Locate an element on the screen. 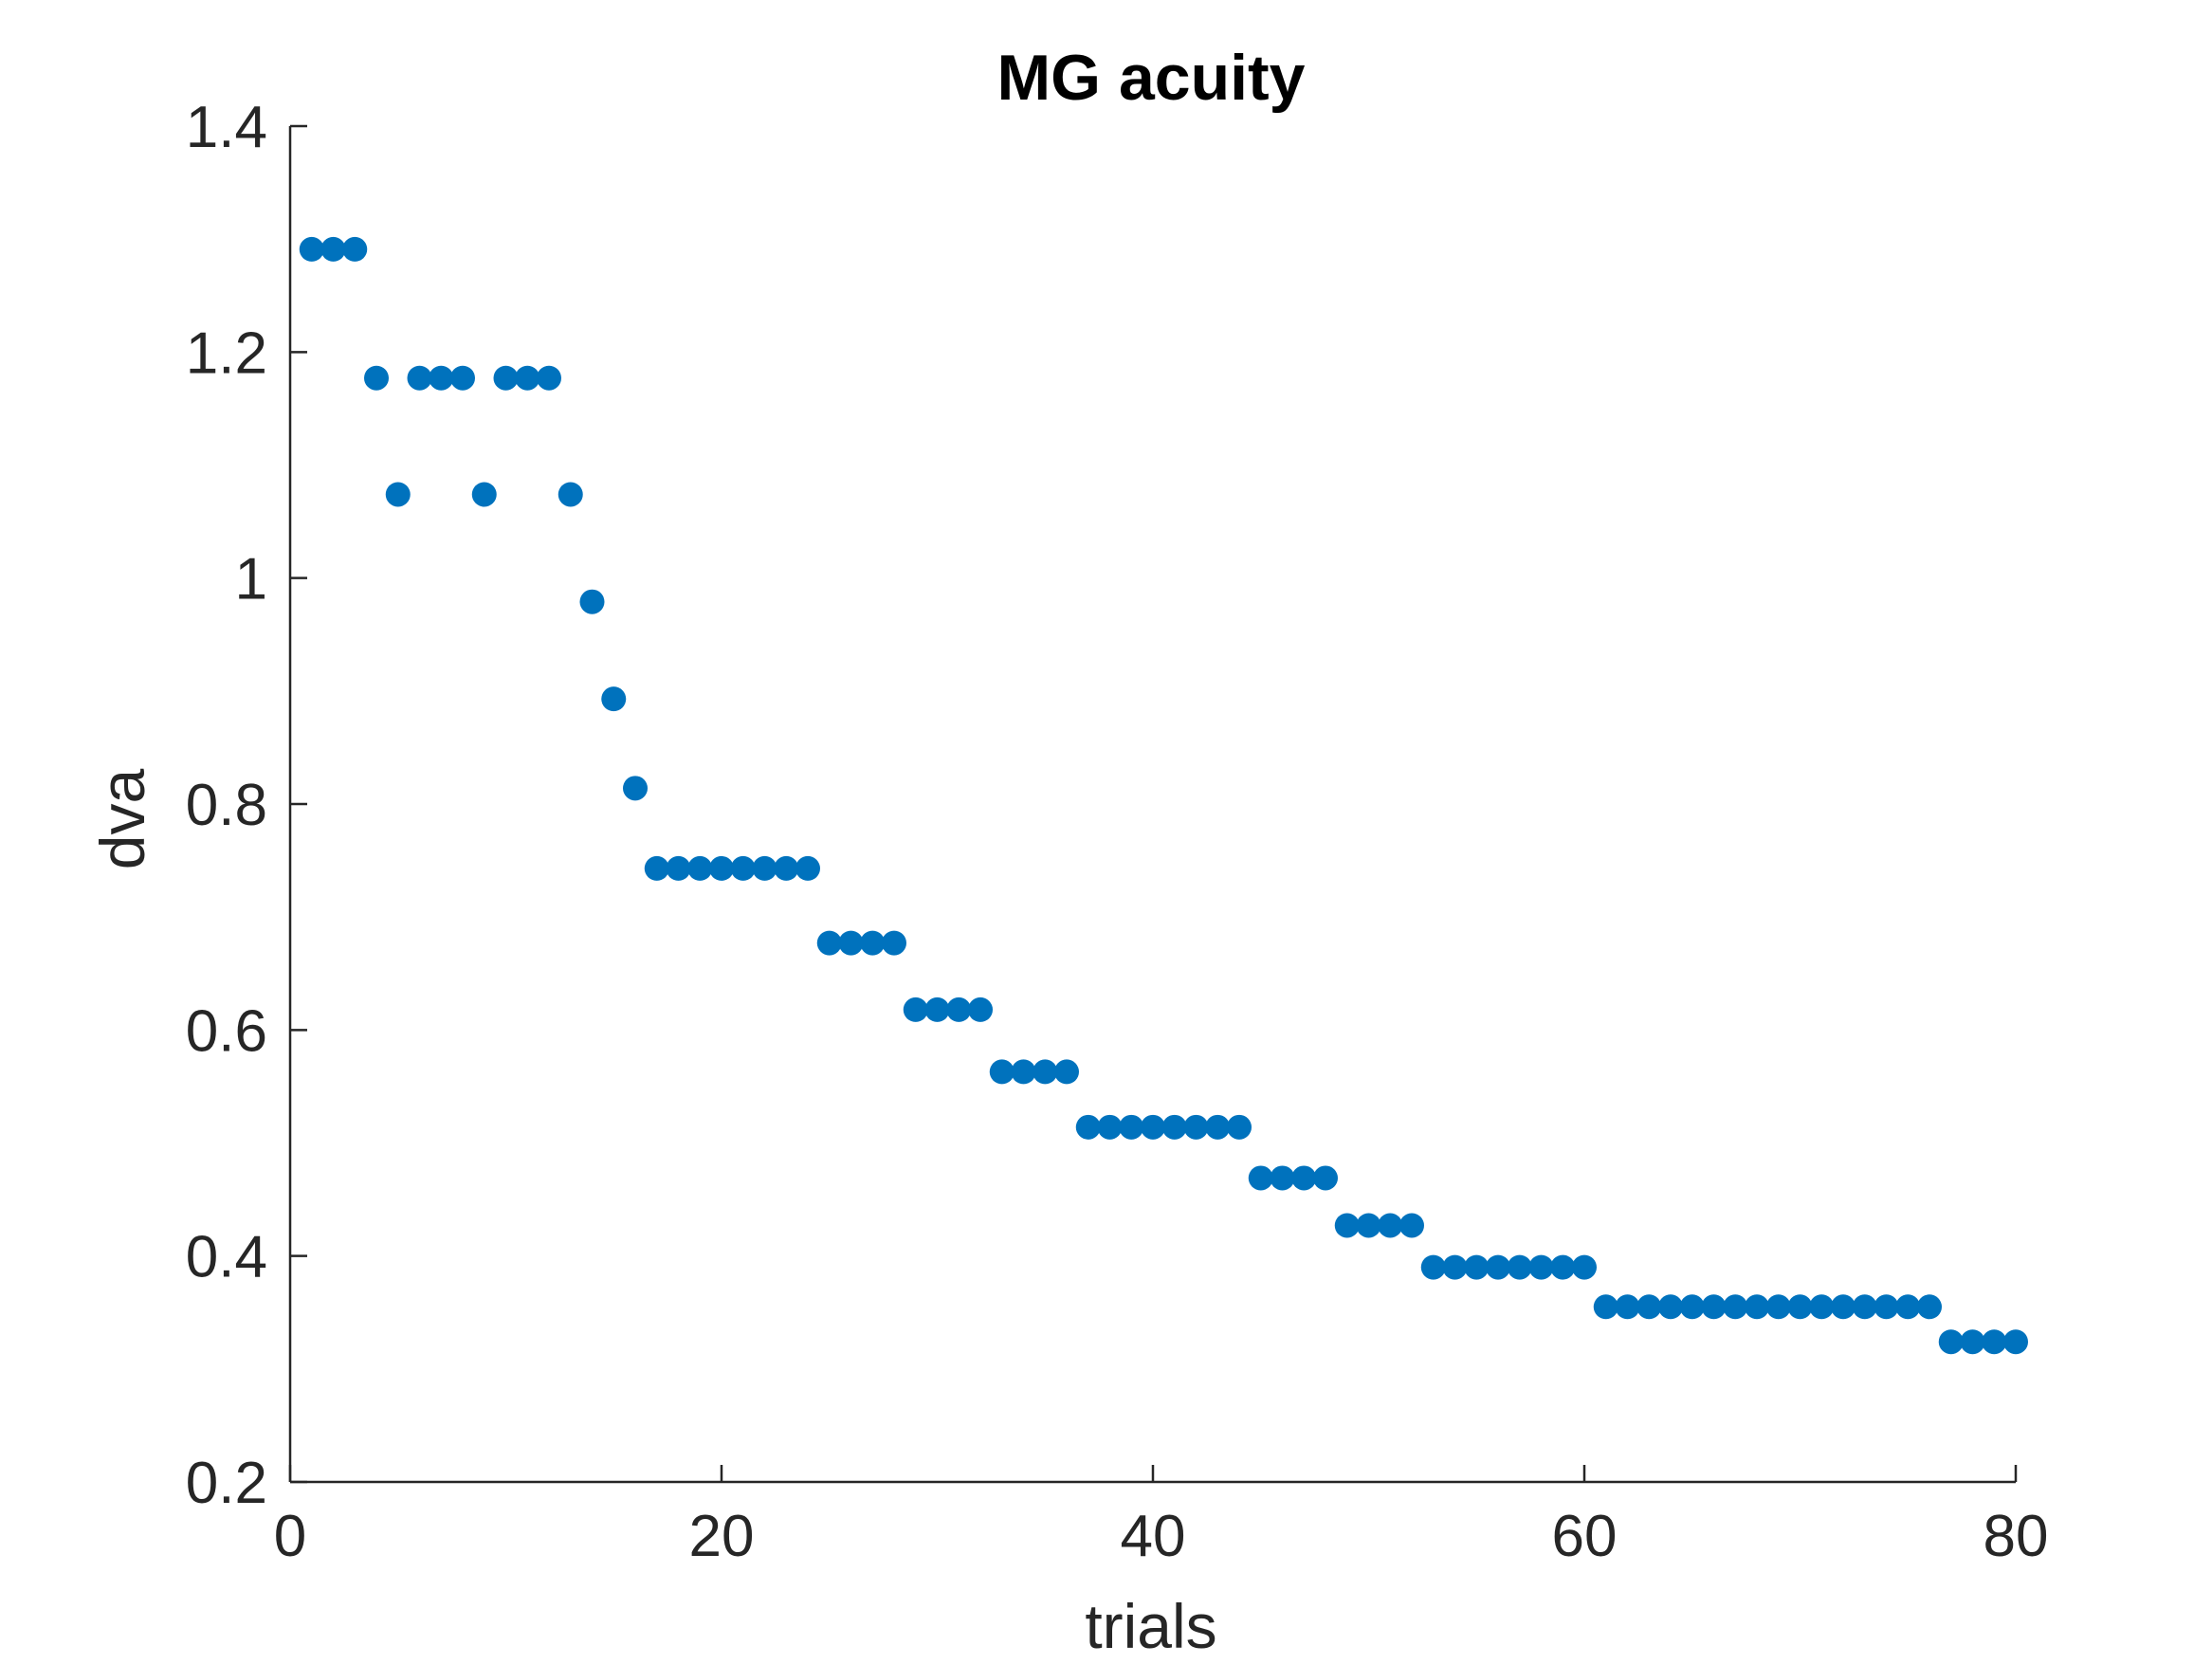 Image resolution: width=2212 pixels, height=1664 pixels. x-tick-label: 80 is located at coordinates (2016, 1536).